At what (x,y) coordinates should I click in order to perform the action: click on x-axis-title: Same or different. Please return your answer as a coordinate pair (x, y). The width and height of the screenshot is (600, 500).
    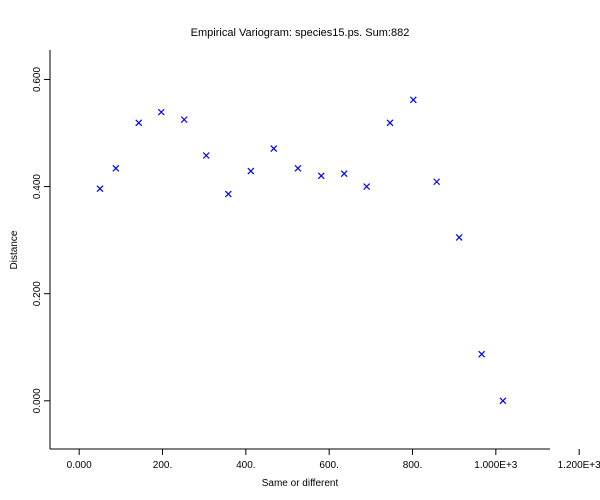
    Looking at the image, I should click on (300, 483).